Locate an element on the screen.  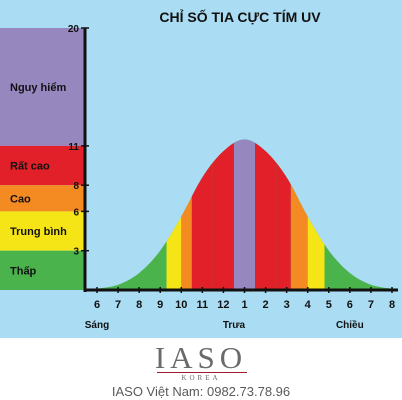
level-band-rat-cao is located at coordinates (42, 165).